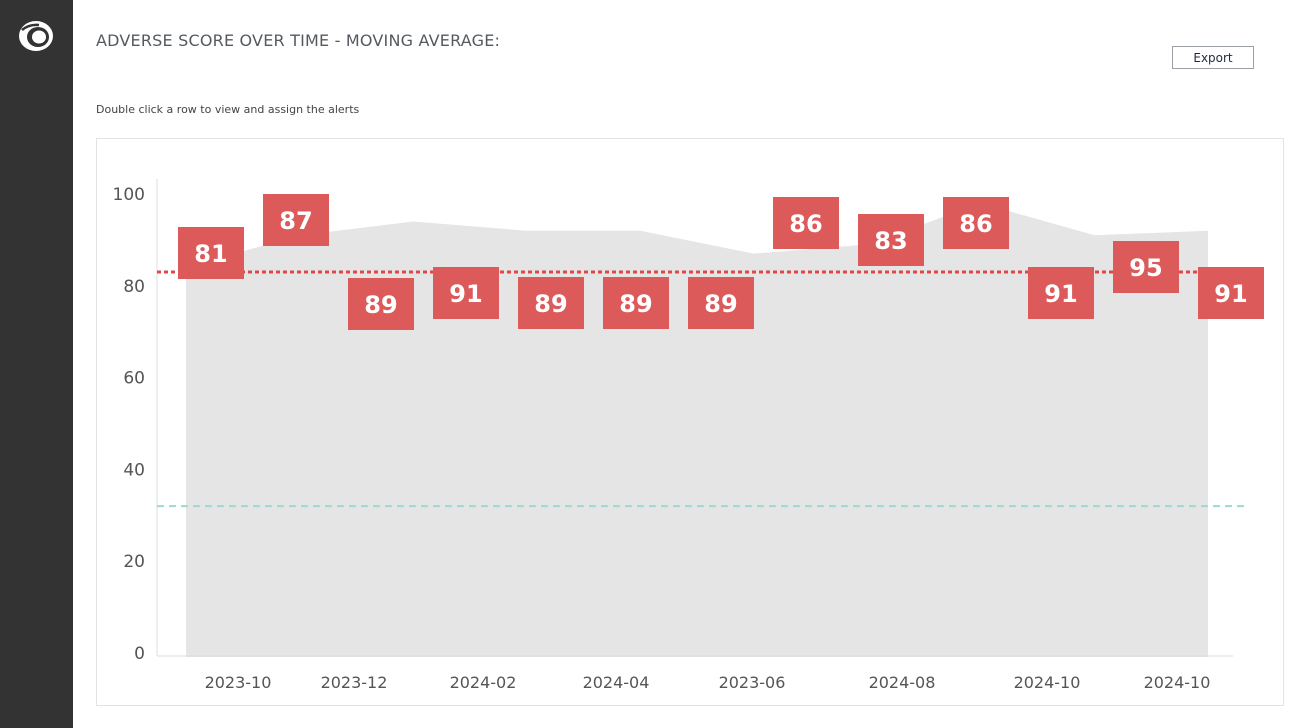 The image size is (1300, 728). What do you see at coordinates (129, 195) in the screenshot?
I see `y-tick-label: 100` at bounding box center [129, 195].